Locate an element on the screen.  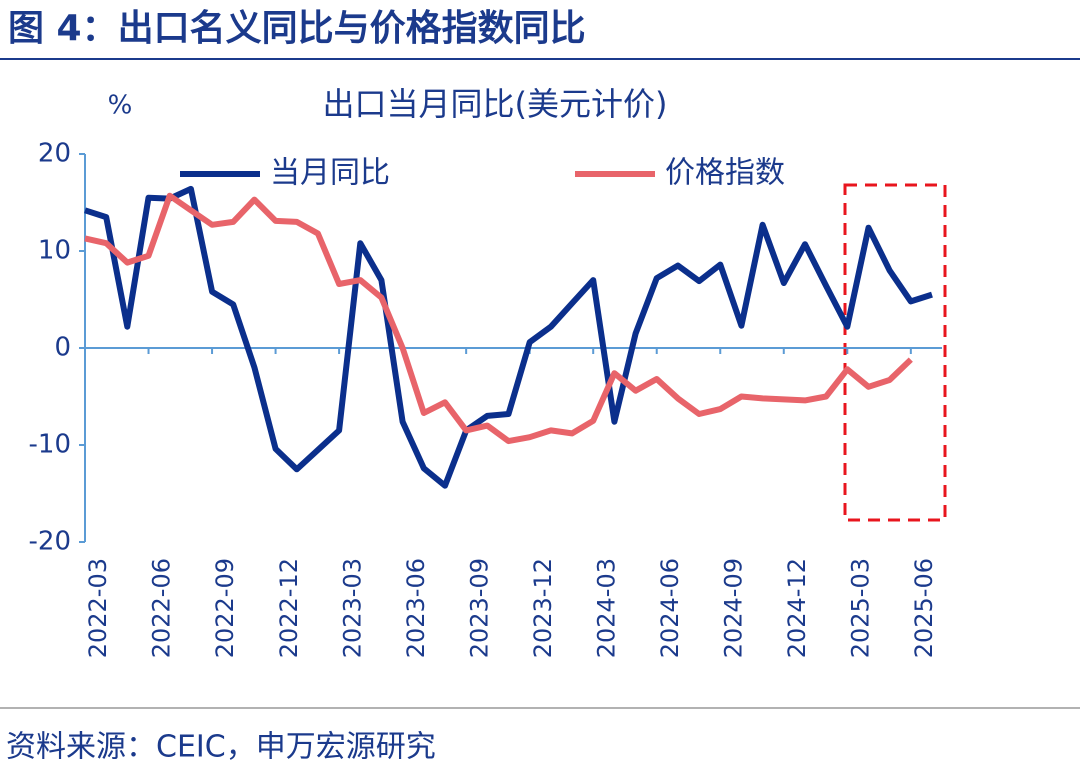
x-tick-label: 2023-09 is located at coordinates (479, 608).